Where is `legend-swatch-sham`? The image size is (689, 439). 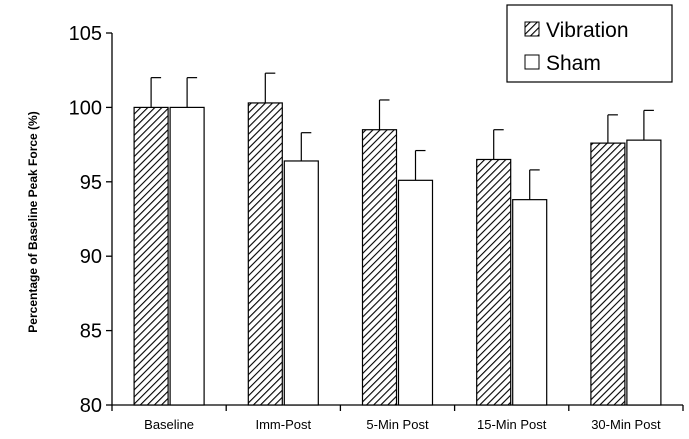
legend-swatch-sham is located at coordinates (532, 62).